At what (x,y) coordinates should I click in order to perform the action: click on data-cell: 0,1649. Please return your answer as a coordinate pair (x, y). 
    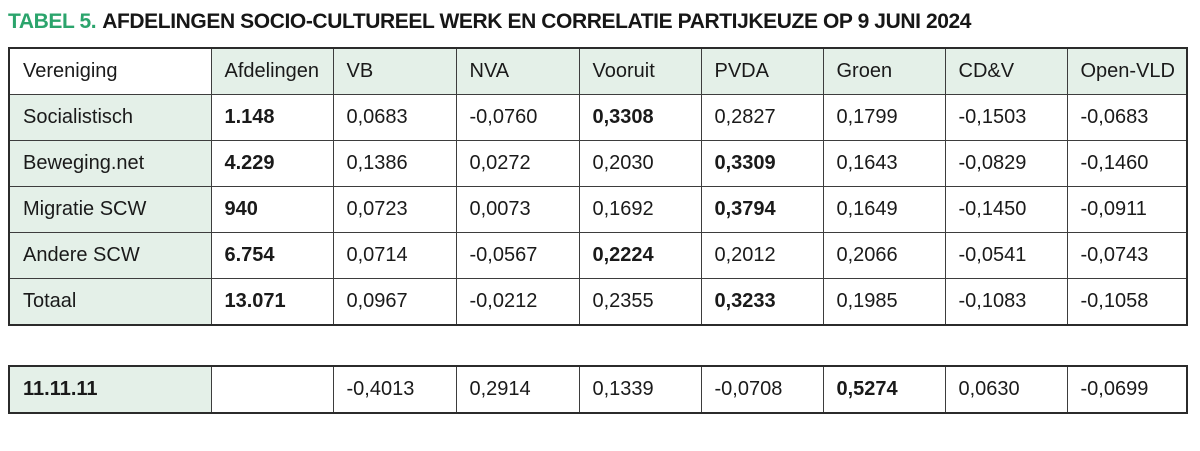
    Looking at the image, I should click on (884, 209).